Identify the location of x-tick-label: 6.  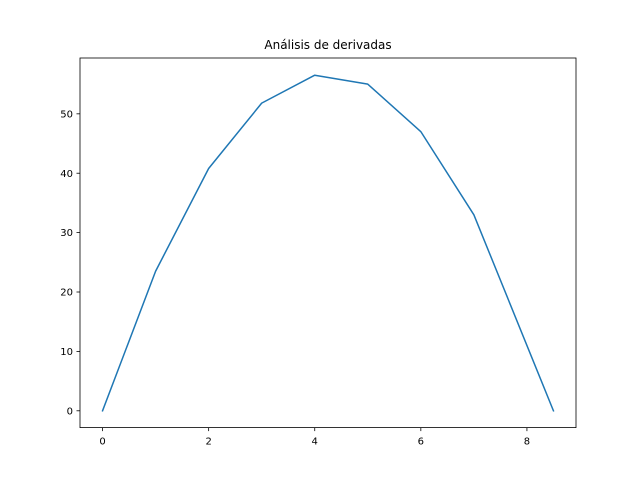
(421, 442).